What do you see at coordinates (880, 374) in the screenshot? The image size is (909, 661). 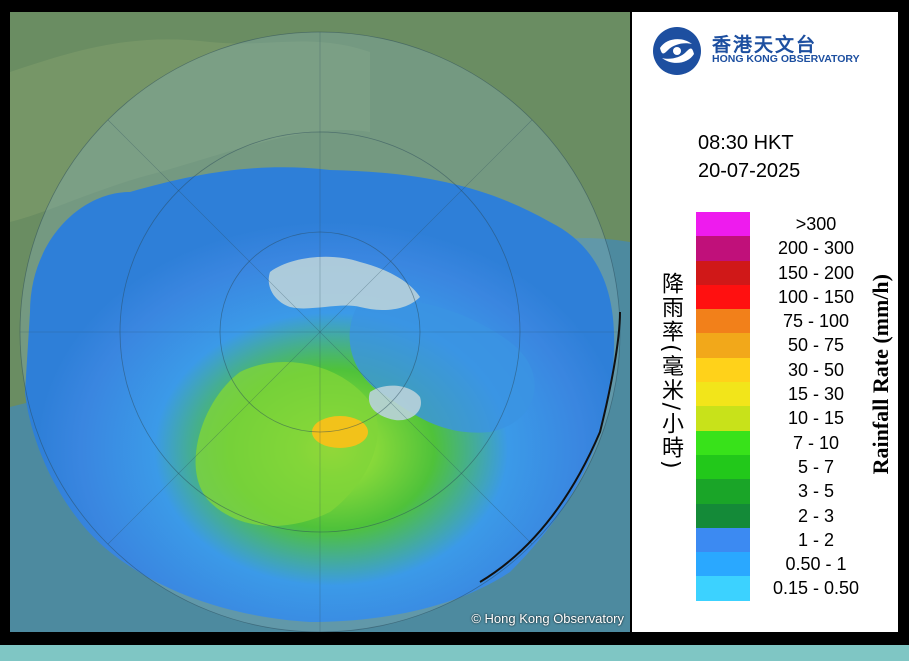 I see `legend-title-english: Rainfall Rate (mm/h)` at bounding box center [880, 374].